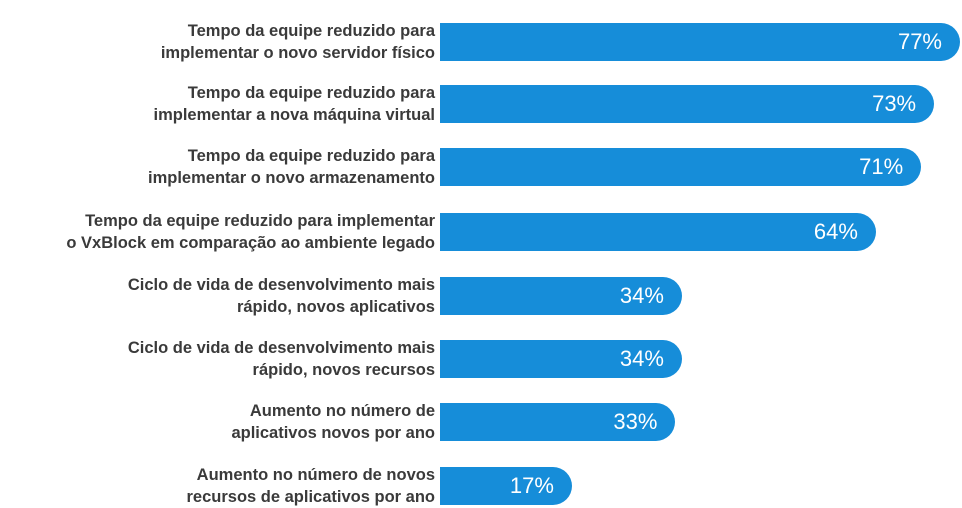  I want to click on value-label: 17%, so click(531, 485).